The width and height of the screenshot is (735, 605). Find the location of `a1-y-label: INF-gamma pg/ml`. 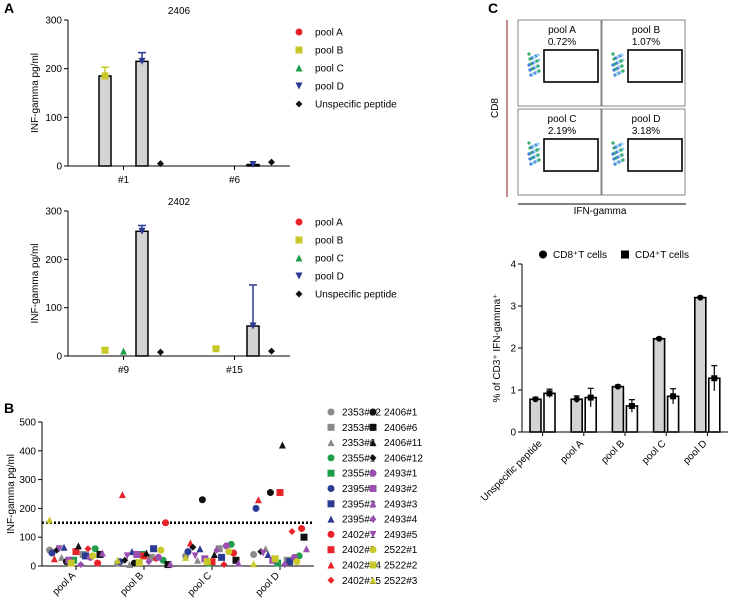

a1-y-label: INF-gamma pg/ml is located at coordinates (35, 93).